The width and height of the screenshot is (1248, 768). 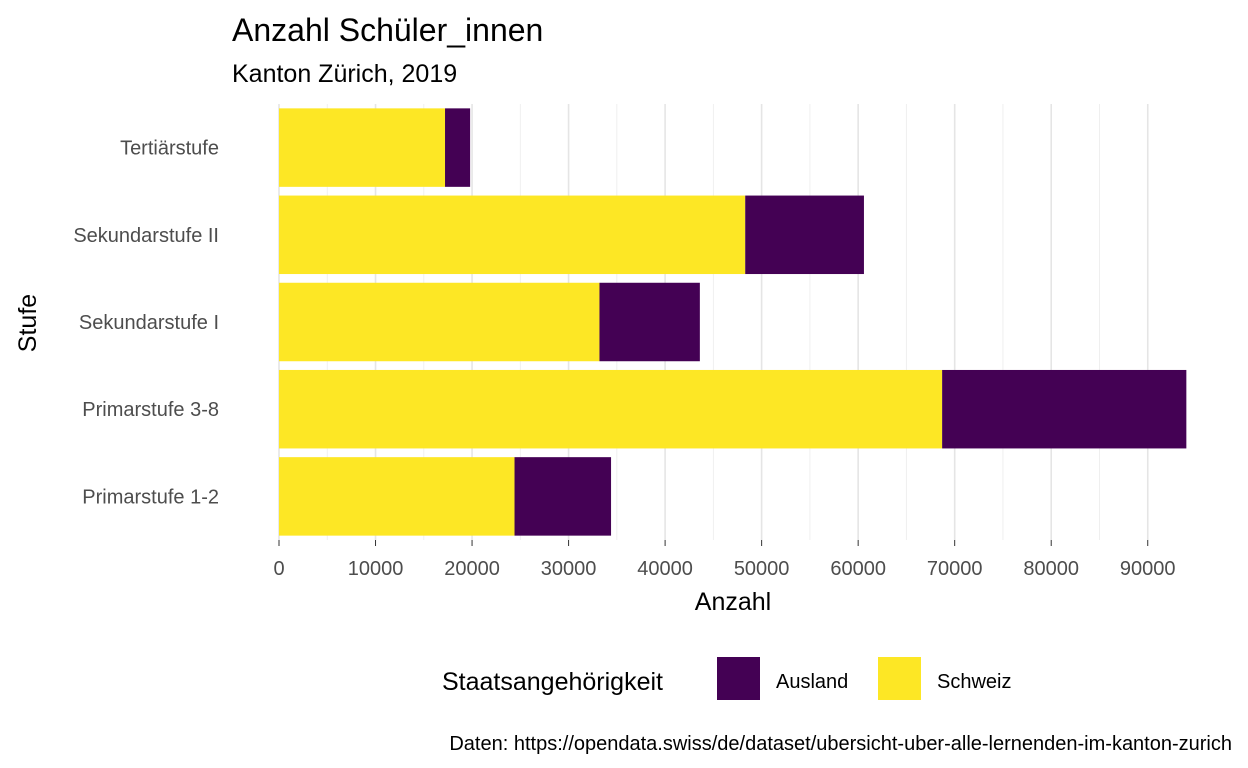 I want to click on x-tick-label: 10000, so click(x=376, y=569).